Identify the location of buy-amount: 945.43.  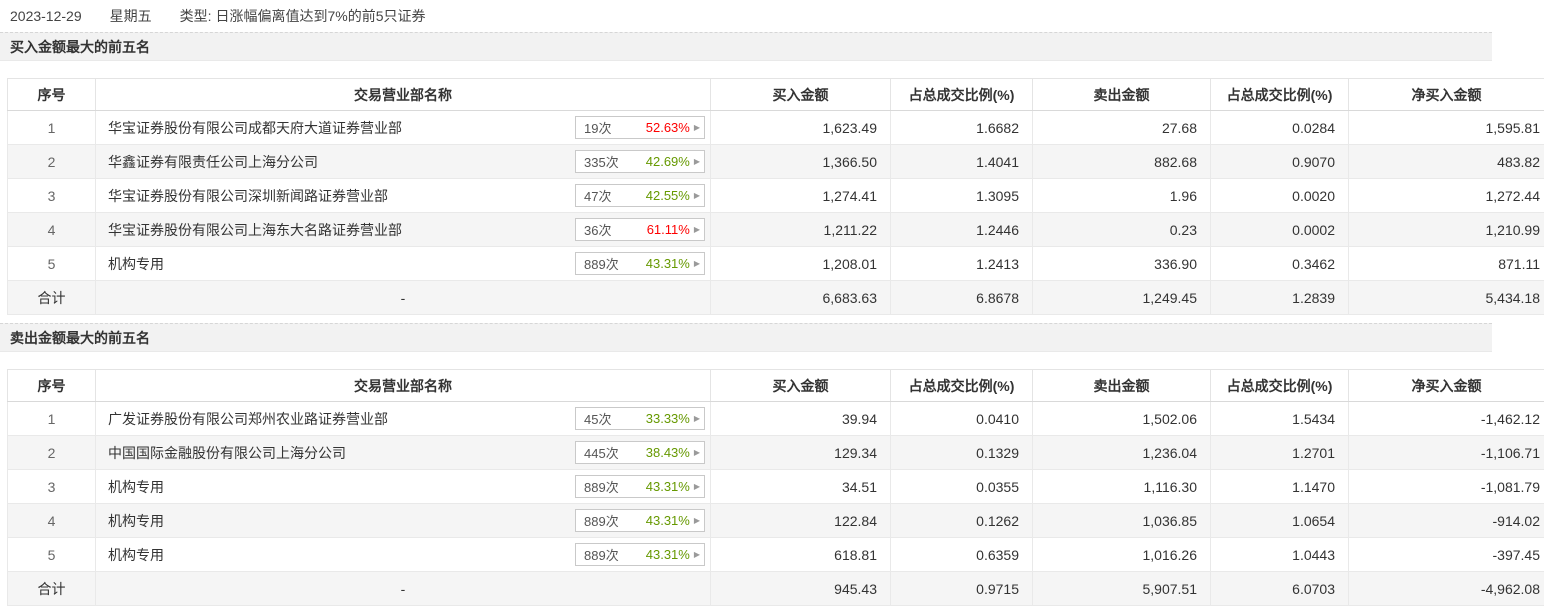
(800, 588).